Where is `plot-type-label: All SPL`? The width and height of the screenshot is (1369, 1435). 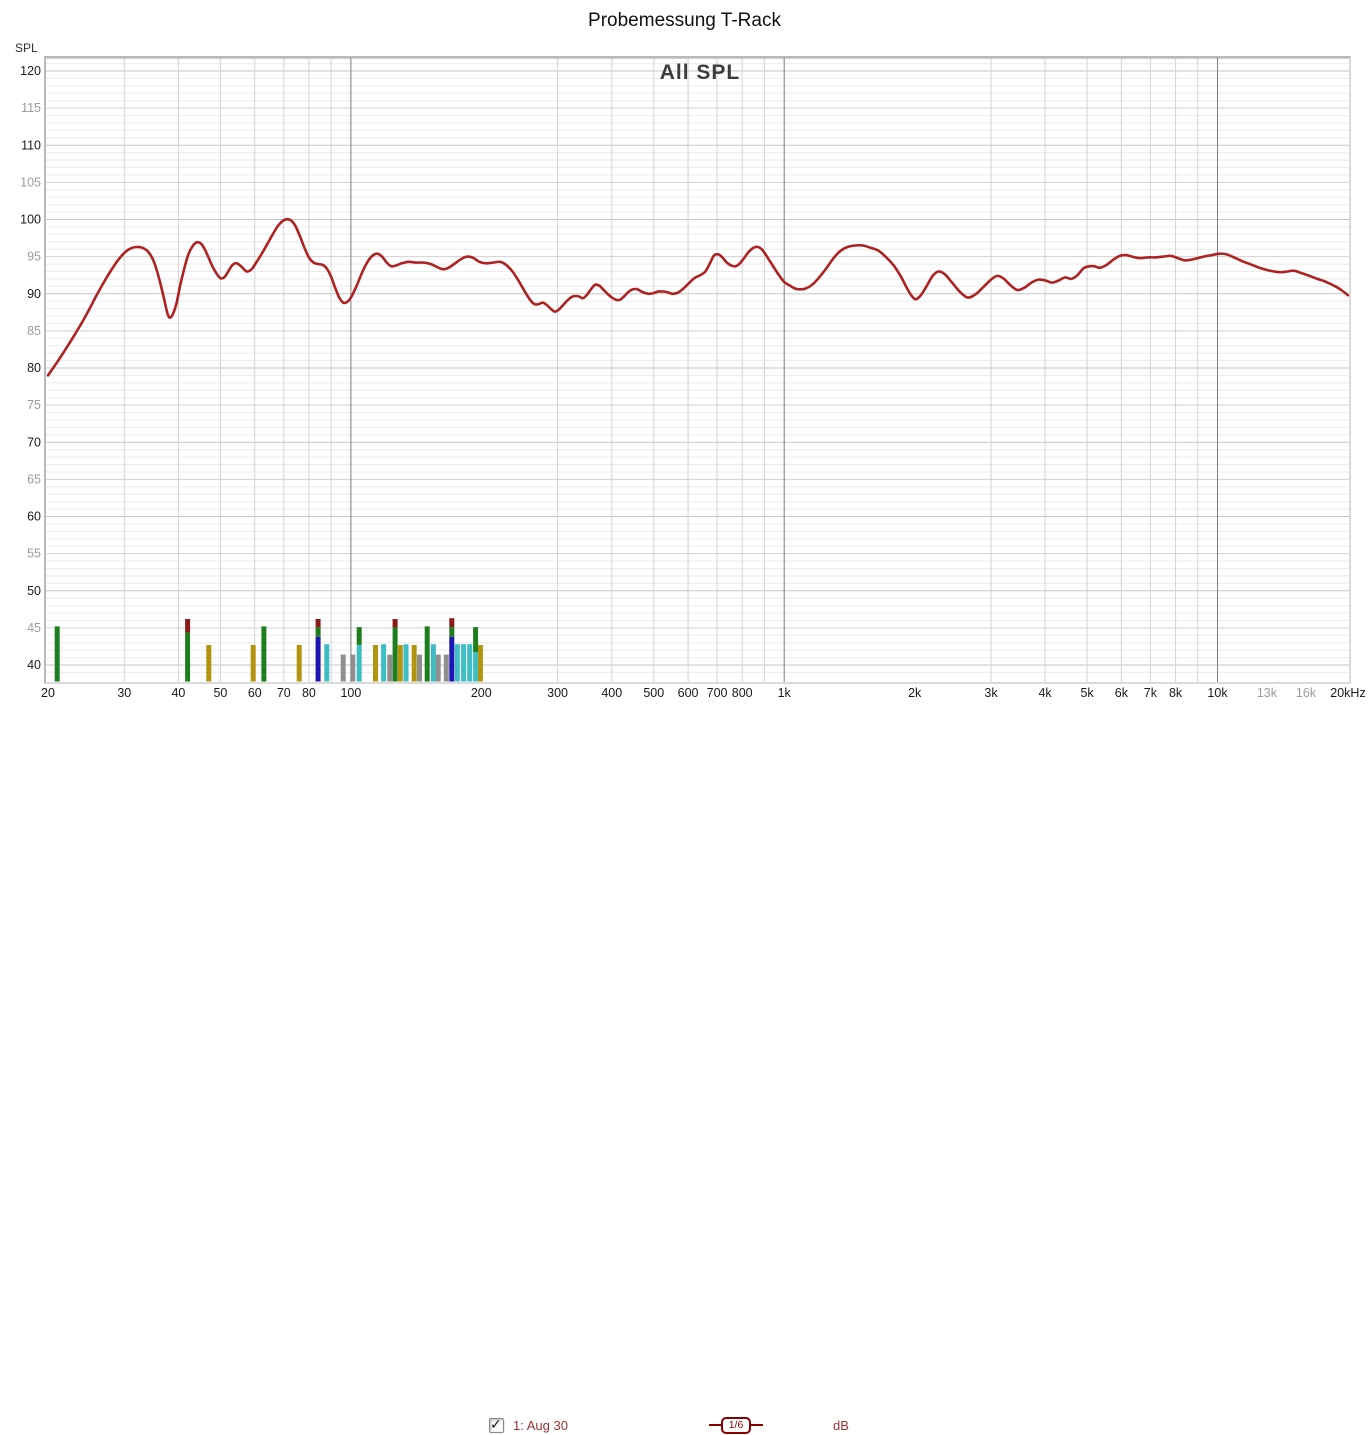 plot-type-label: All SPL is located at coordinates (700, 72).